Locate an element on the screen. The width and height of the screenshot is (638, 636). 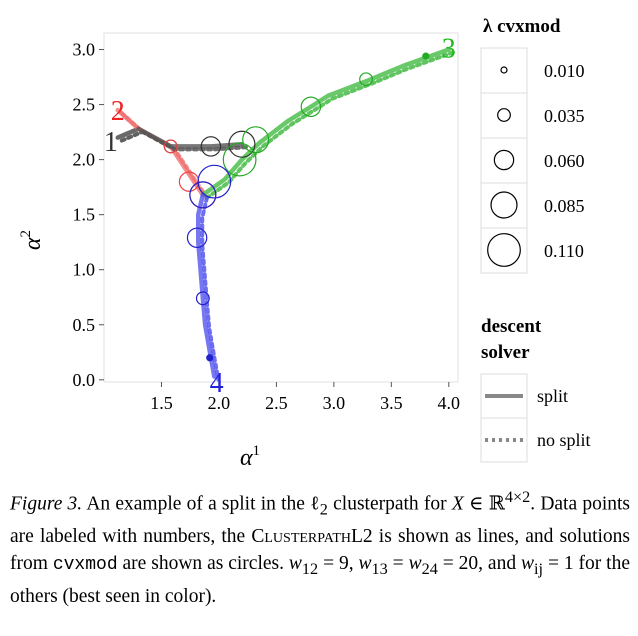
caption-dim-sup: 4×2 is located at coordinates (517, 497).